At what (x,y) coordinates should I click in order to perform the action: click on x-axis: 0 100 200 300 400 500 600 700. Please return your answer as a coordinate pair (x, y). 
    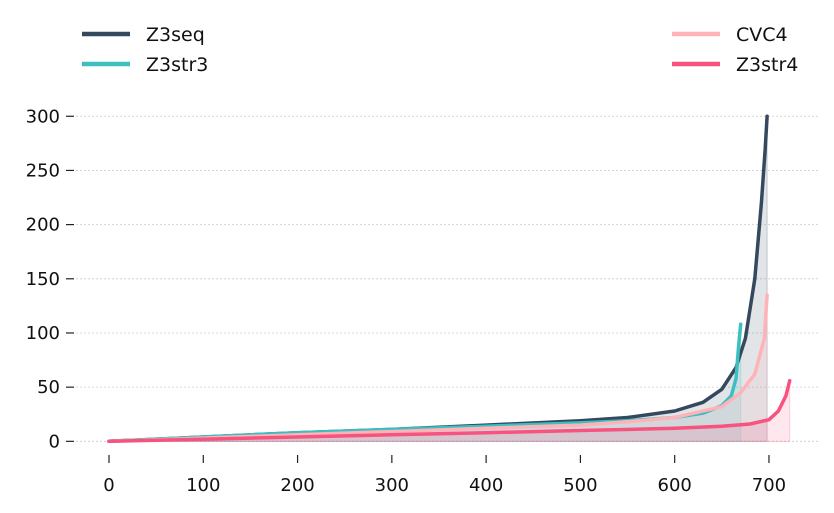
    Looking at the image, I should click on (444, 475).